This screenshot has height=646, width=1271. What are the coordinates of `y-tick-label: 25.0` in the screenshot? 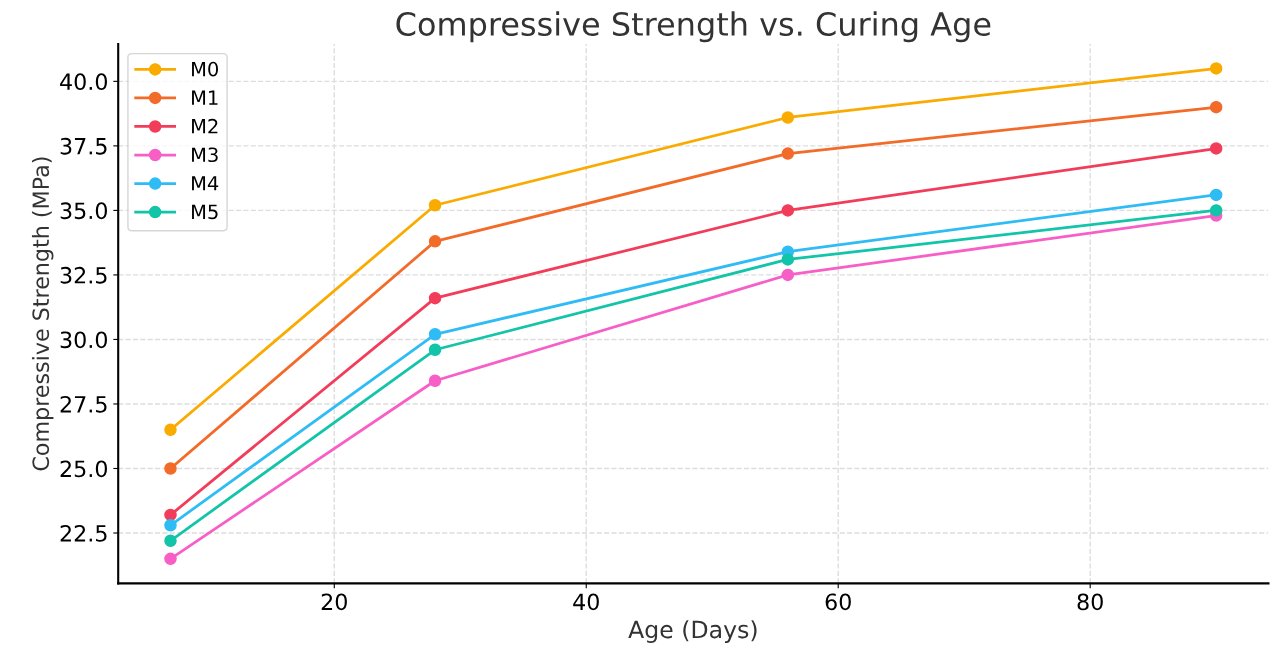 It's located at (84, 469).